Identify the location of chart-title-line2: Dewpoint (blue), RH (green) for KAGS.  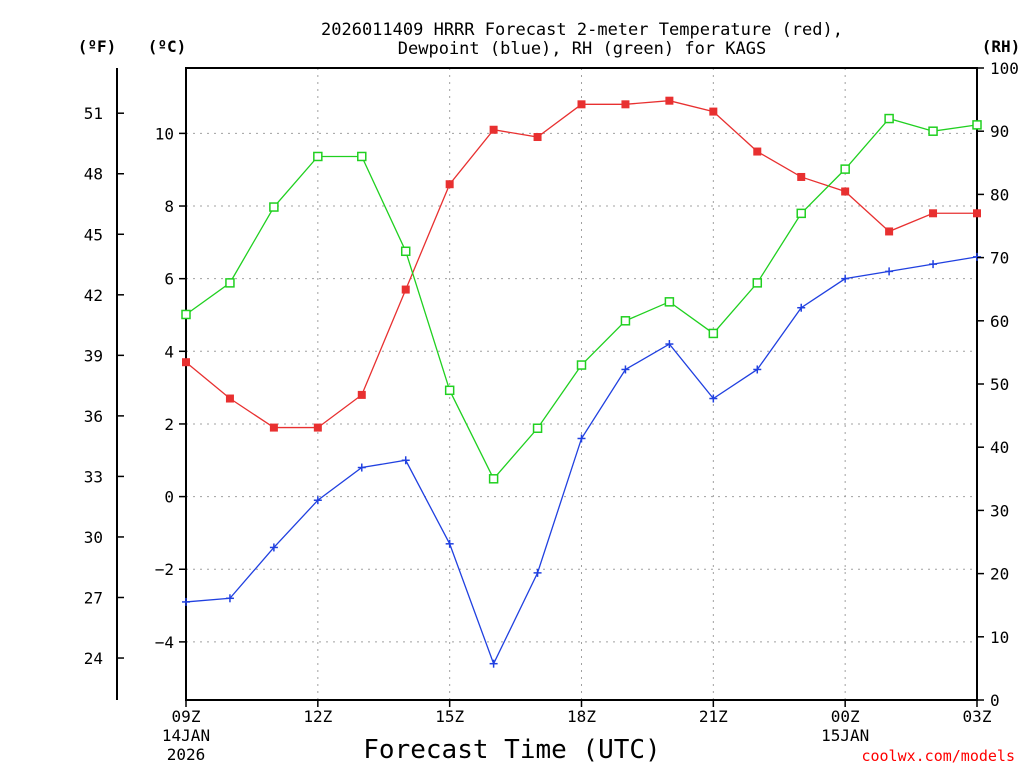
(582, 49).